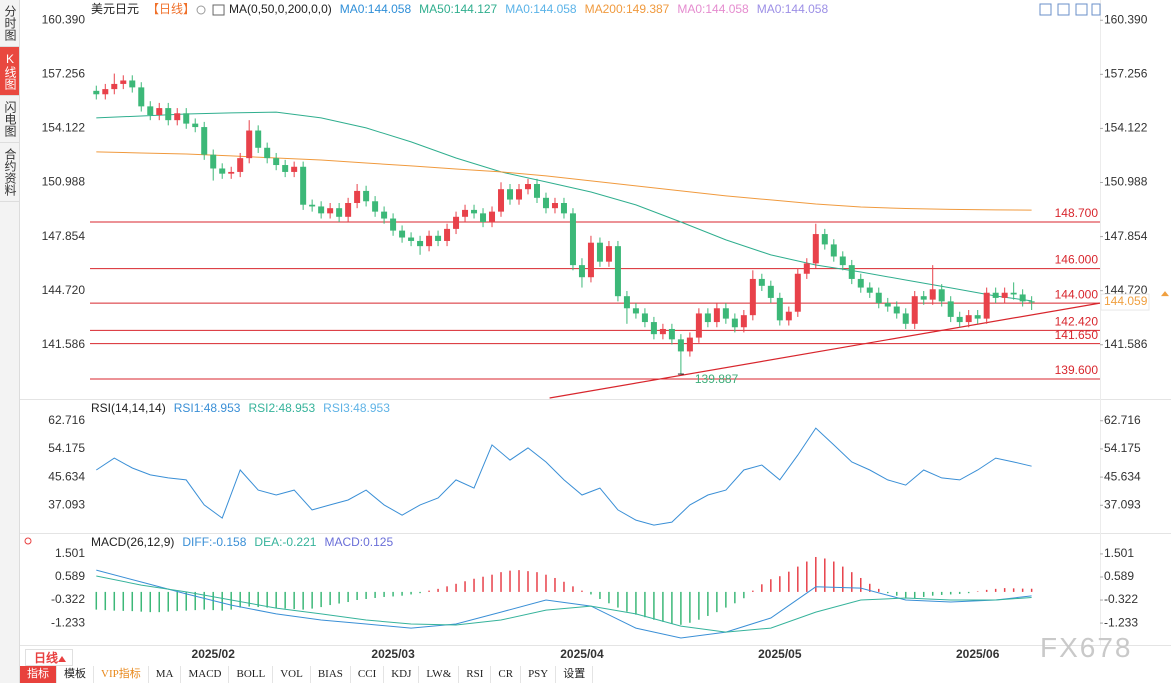 This screenshot has width=1171, height=683. What do you see at coordinates (439, 674) in the screenshot?
I see `toolbar-item: LW&` at bounding box center [439, 674].